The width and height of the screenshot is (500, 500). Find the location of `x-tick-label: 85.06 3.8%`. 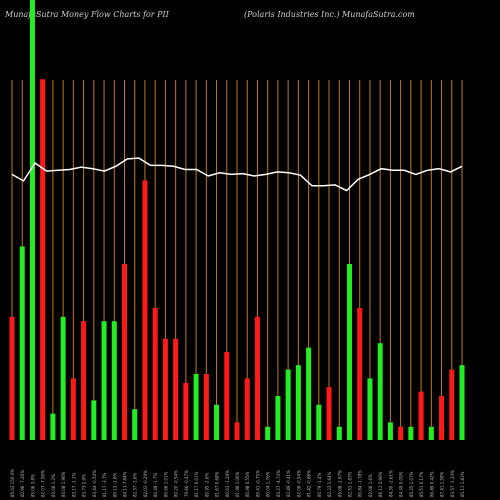

x-tick-label: 85.06 3.8% is located at coordinates (32, 485).